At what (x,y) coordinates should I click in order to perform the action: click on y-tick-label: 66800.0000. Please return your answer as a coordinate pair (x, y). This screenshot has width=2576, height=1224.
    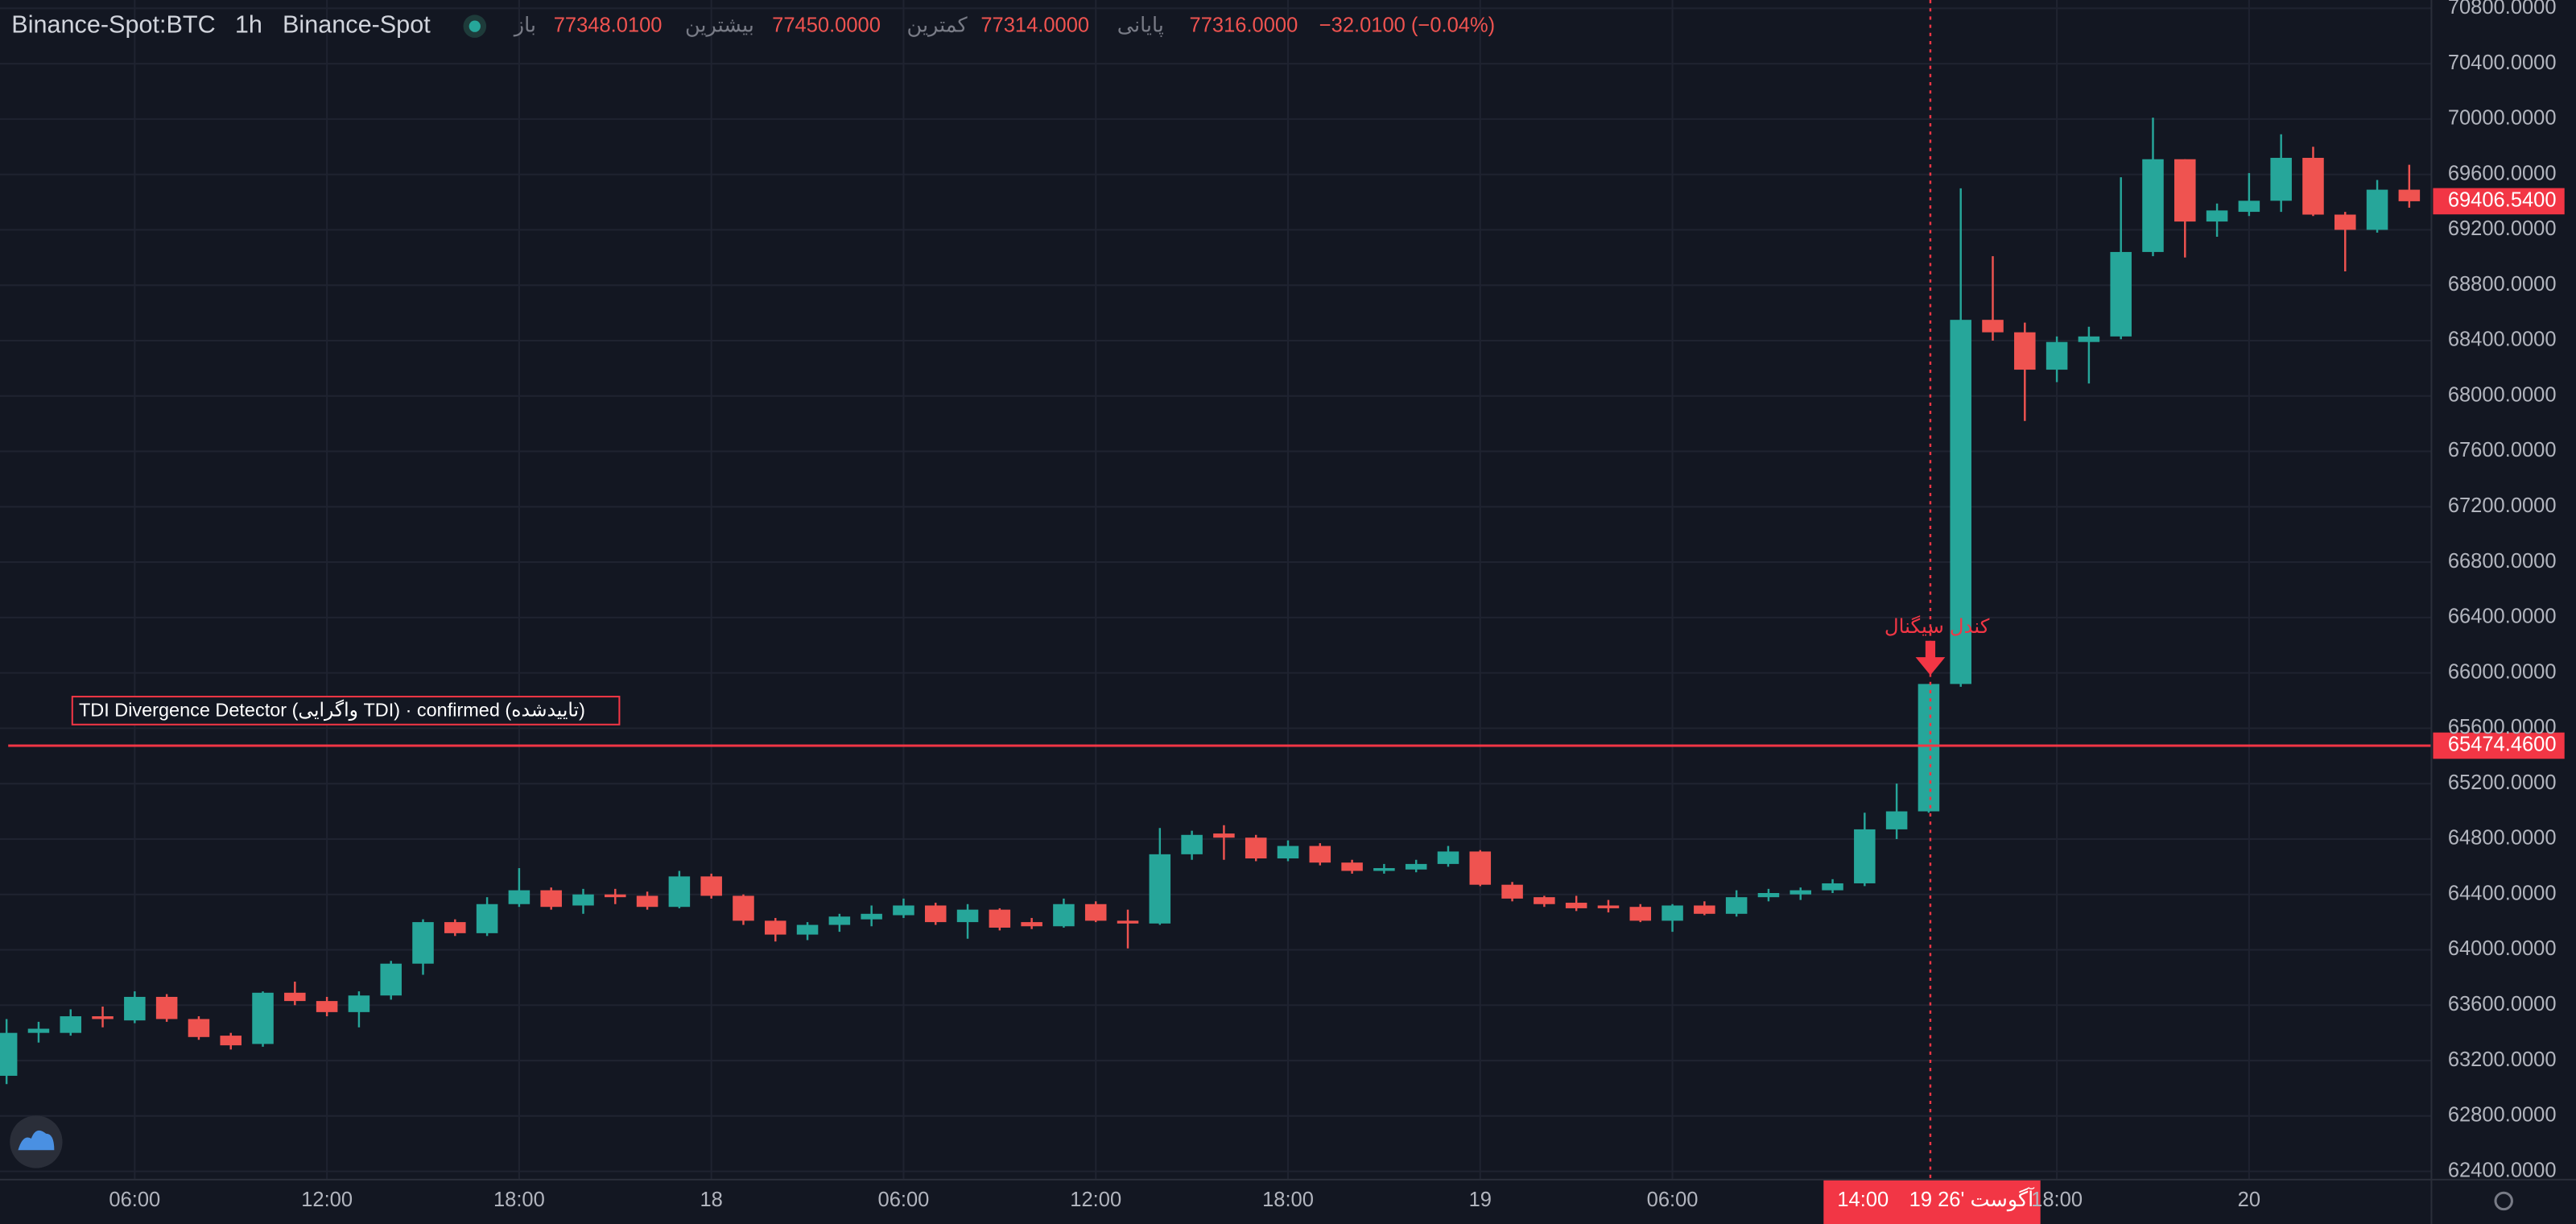
    Looking at the image, I should click on (2502, 561).